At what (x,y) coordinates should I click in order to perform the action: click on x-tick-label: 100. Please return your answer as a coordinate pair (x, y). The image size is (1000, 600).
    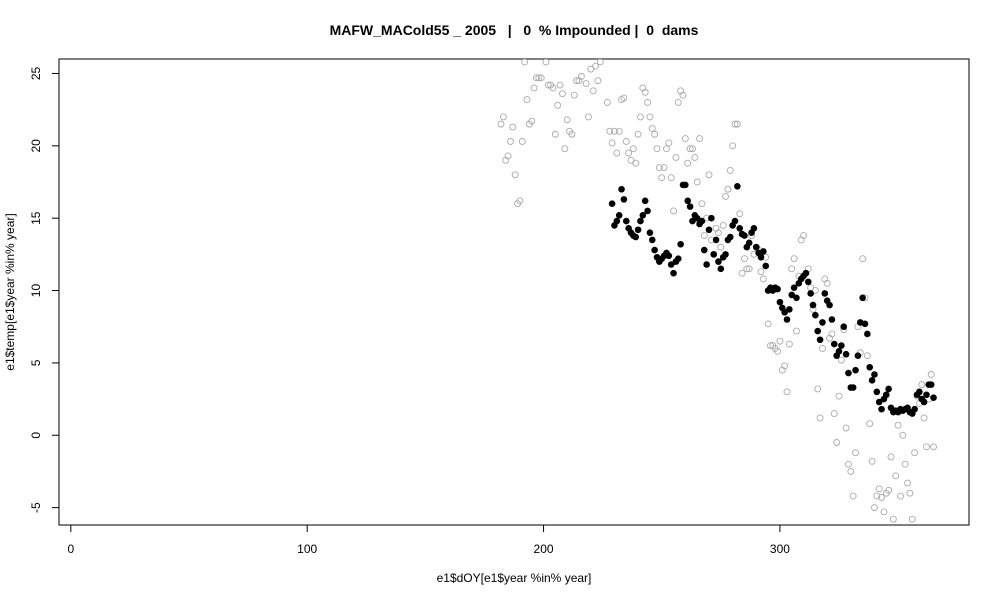
    Looking at the image, I should click on (307, 549).